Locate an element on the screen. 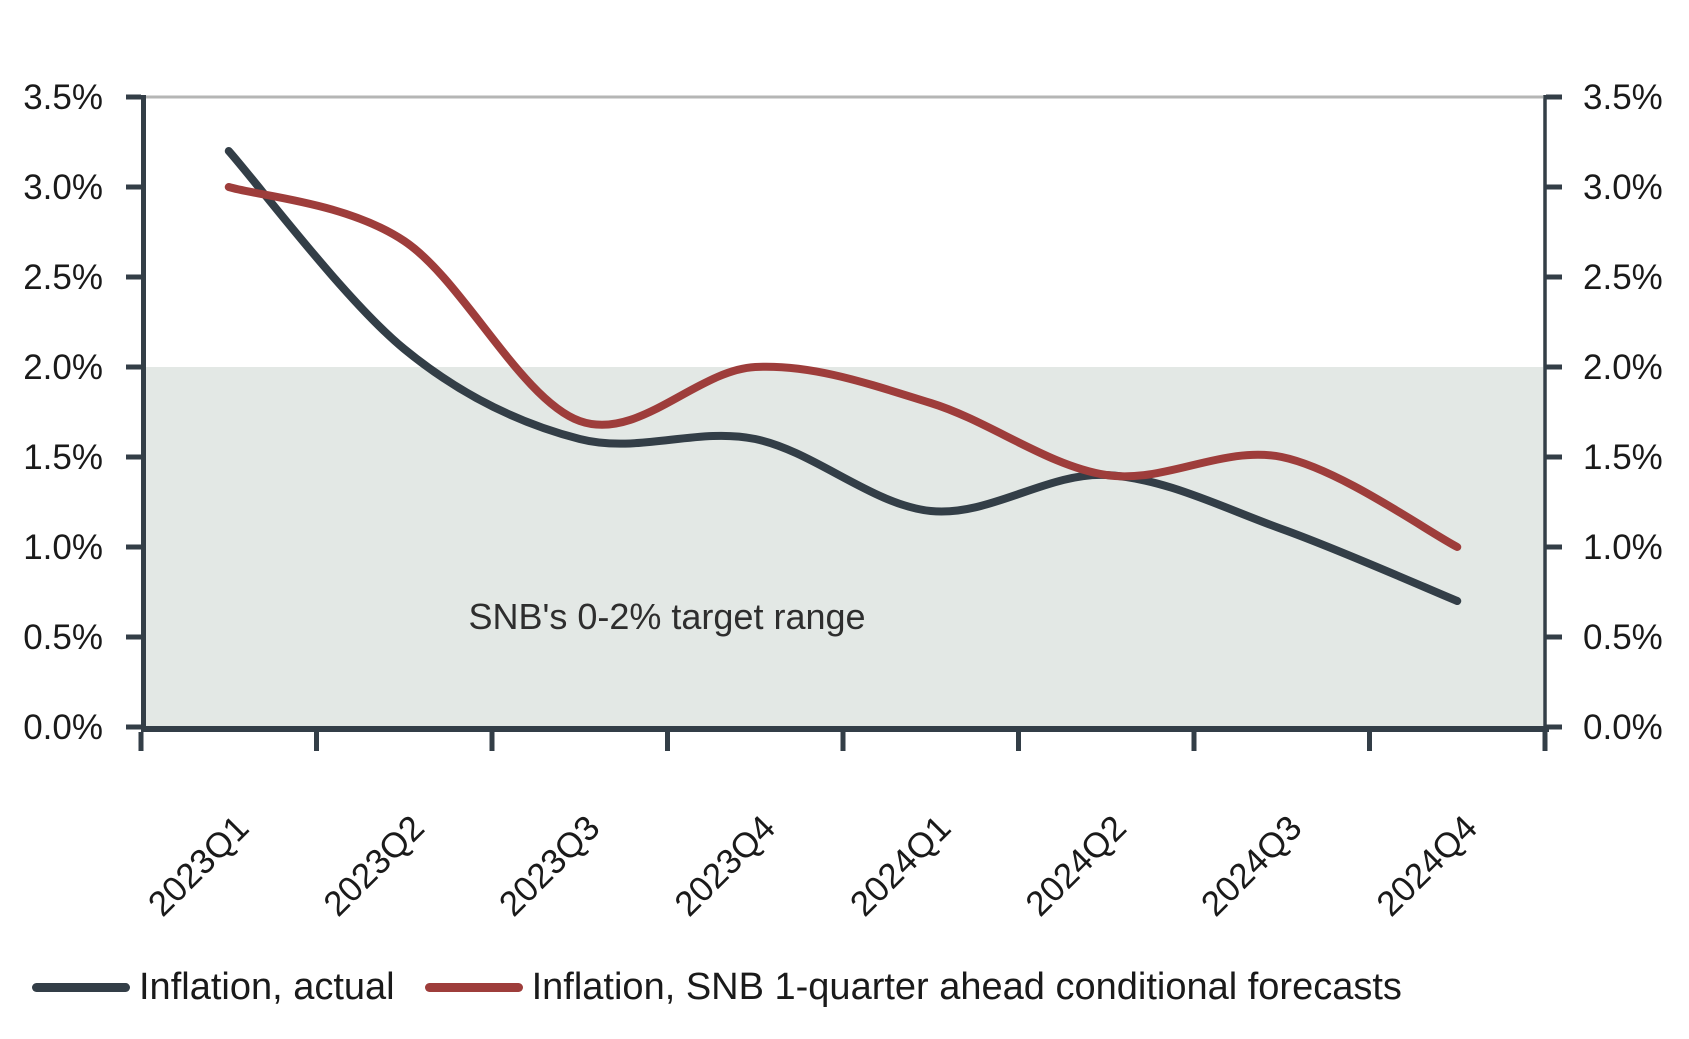  x-axis-label: 2023Q2 is located at coordinates (374, 866).